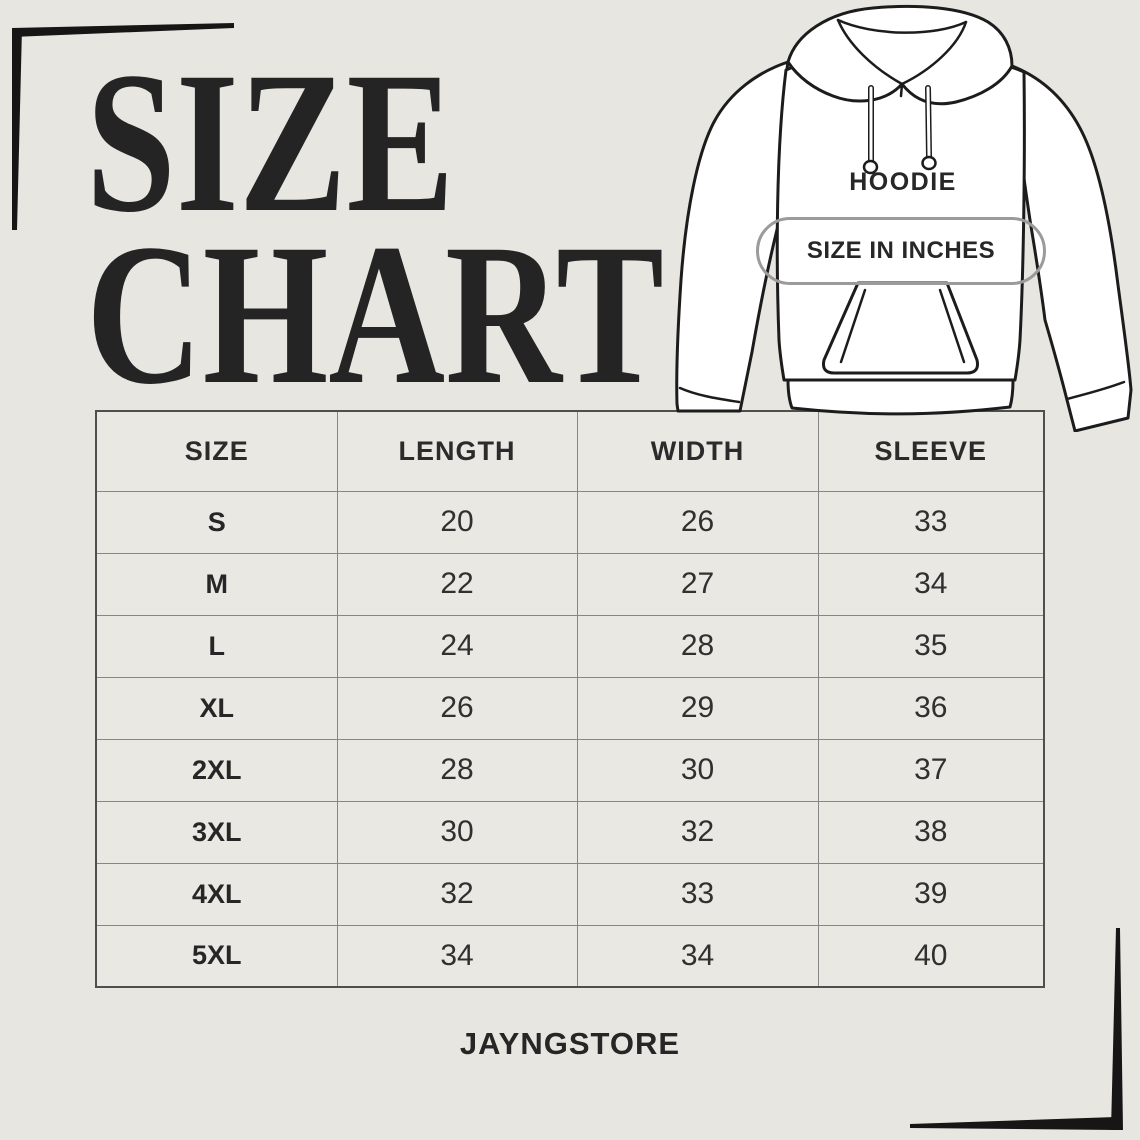 This screenshot has height=1140, width=1140. I want to click on cell-width: 30, so click(697, 770).